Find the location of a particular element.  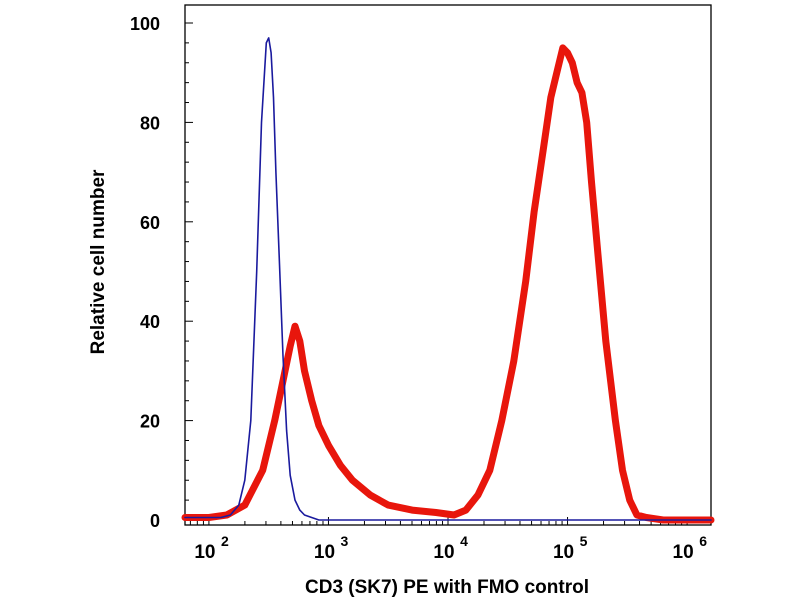

y-tick-label: 40 is located at coordinates (150, 322).